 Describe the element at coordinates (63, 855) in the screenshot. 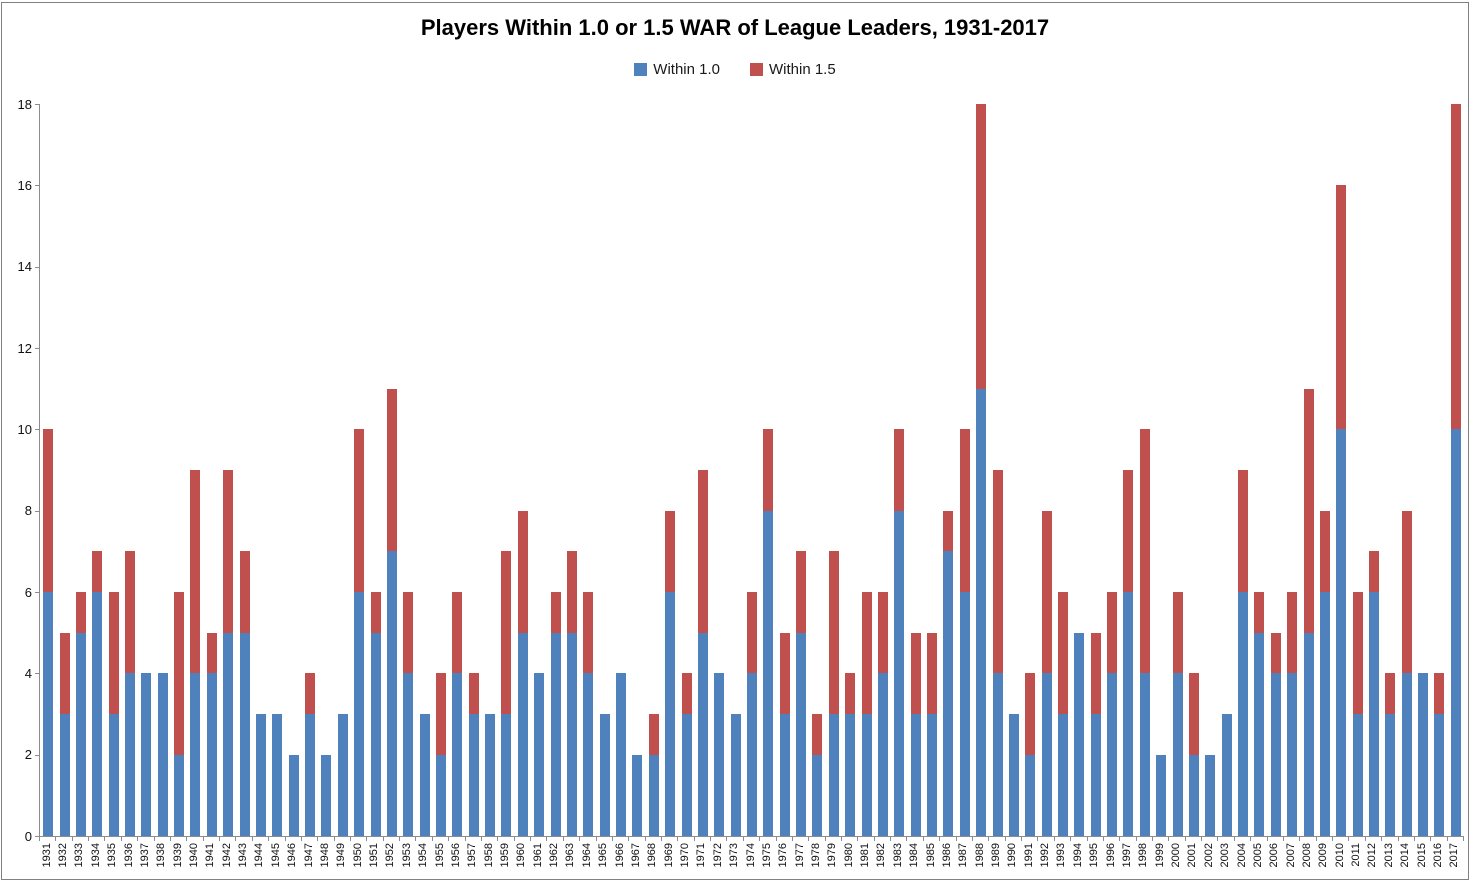

I see `x-tick-label-1932: 1932` at that location.